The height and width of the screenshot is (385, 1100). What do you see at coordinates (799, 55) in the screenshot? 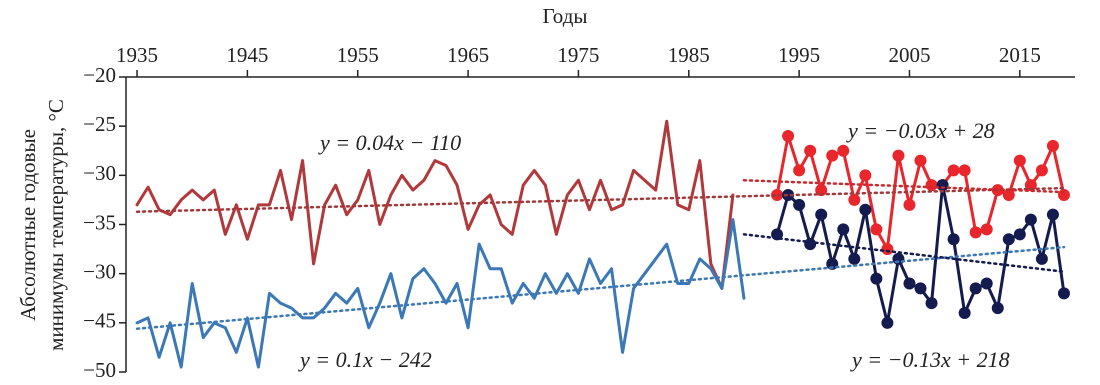
I see `x-tick-label: 1995` at bounding box center [799, 55].